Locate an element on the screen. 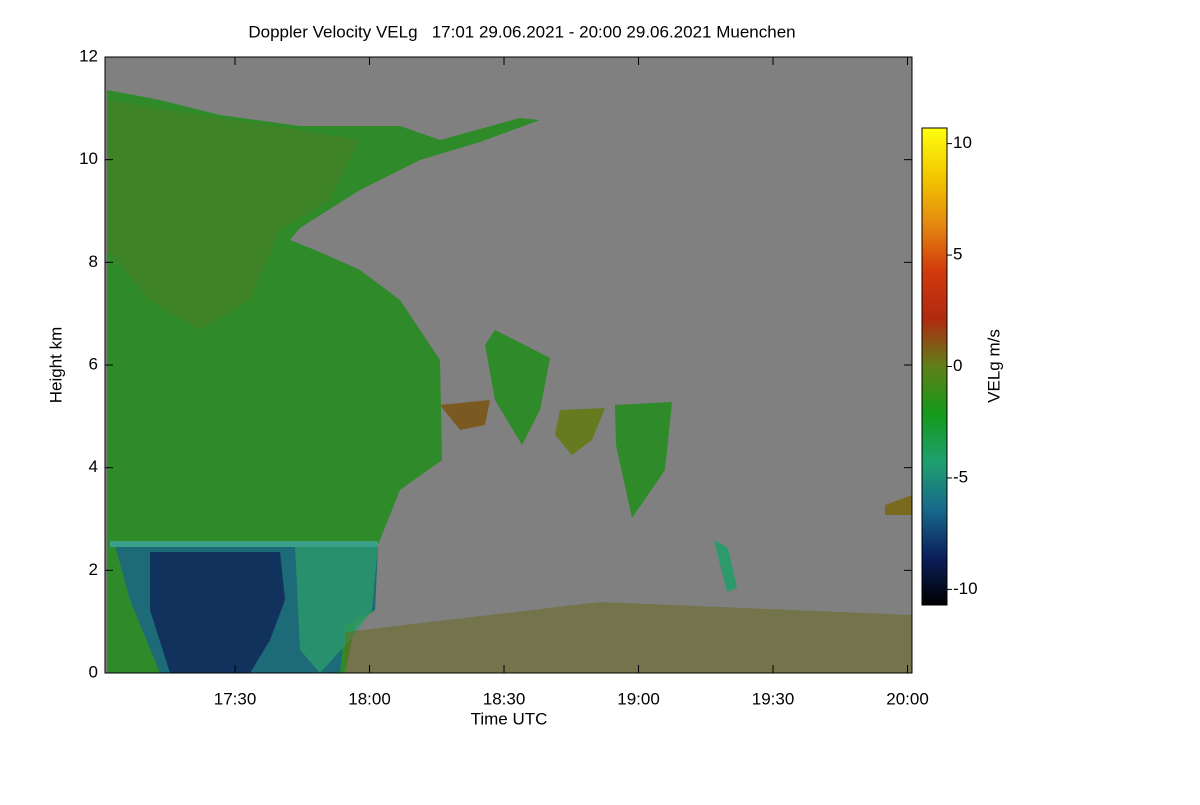 This screenshot has width=1200, height=805. y-tick-label: 2 is located at coordinates (93, 569).